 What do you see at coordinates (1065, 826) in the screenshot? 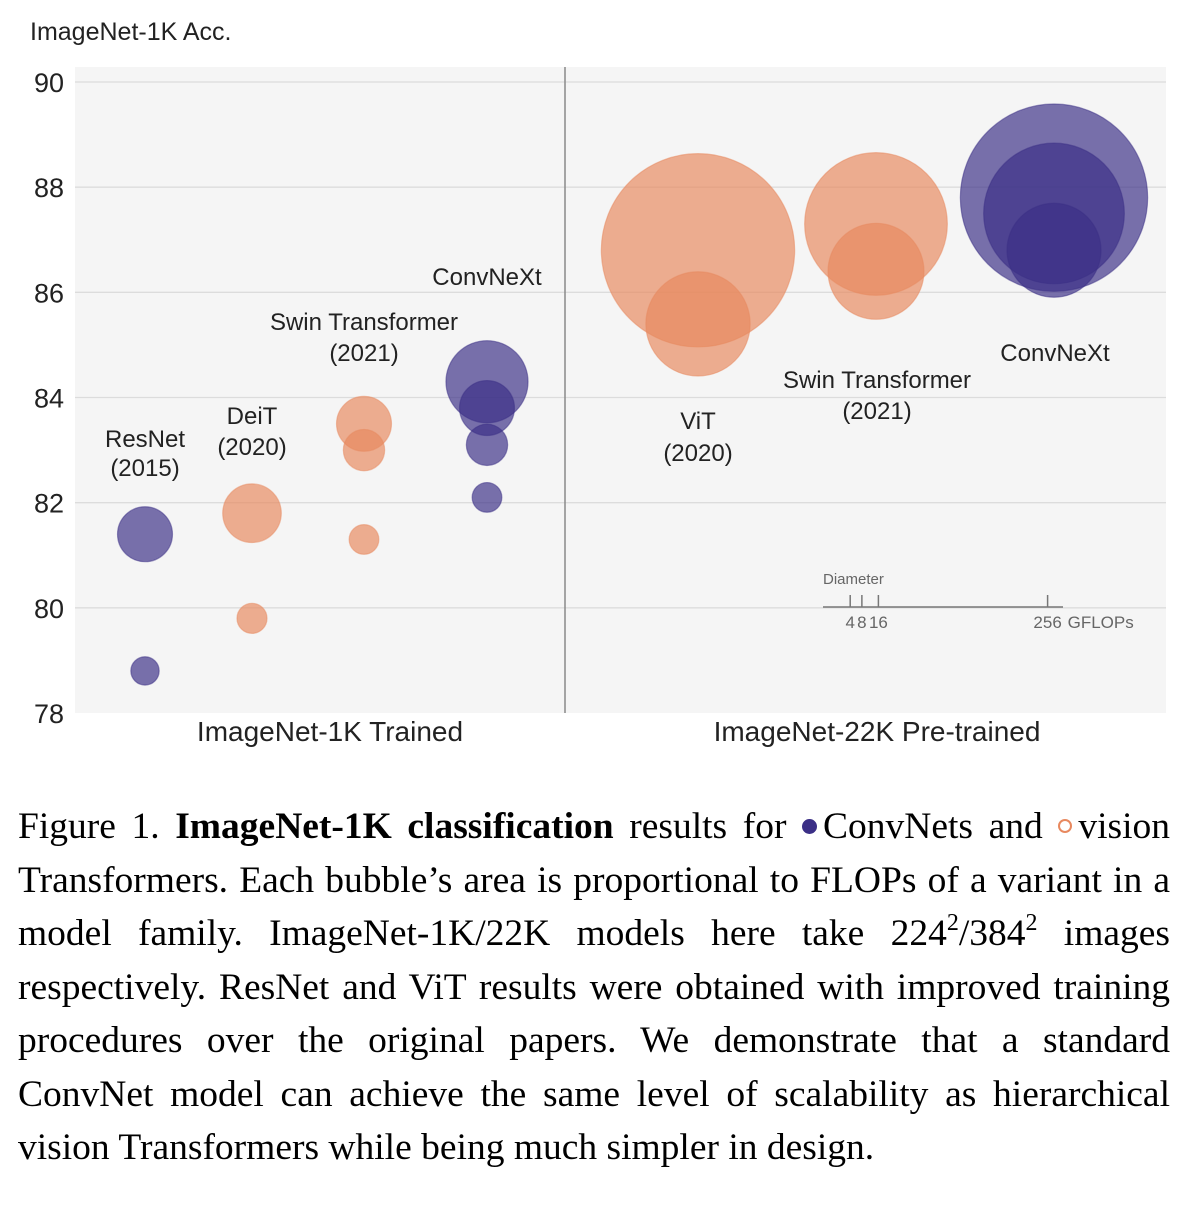
I see `transformer-marker-icon` at bounding box center [1065, 826].